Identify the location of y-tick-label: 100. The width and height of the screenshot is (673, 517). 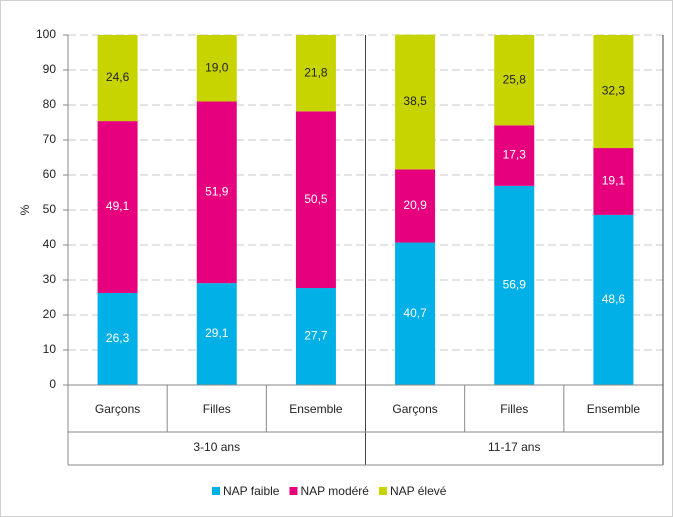
(46, 34).